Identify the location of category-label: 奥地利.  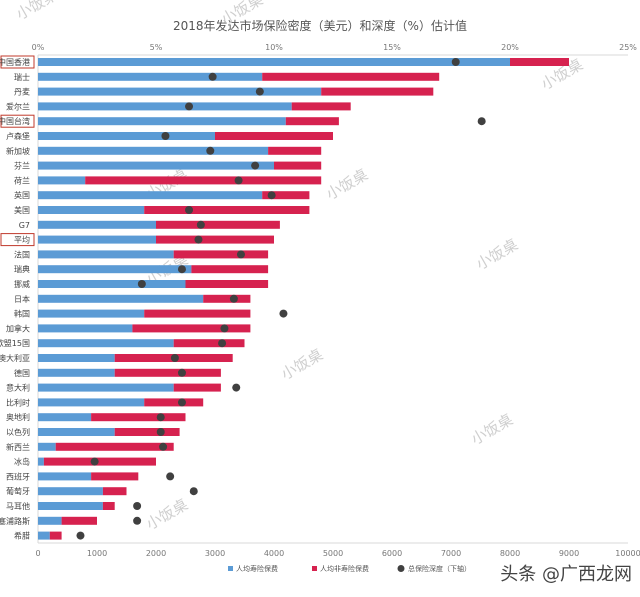
(18, 417).